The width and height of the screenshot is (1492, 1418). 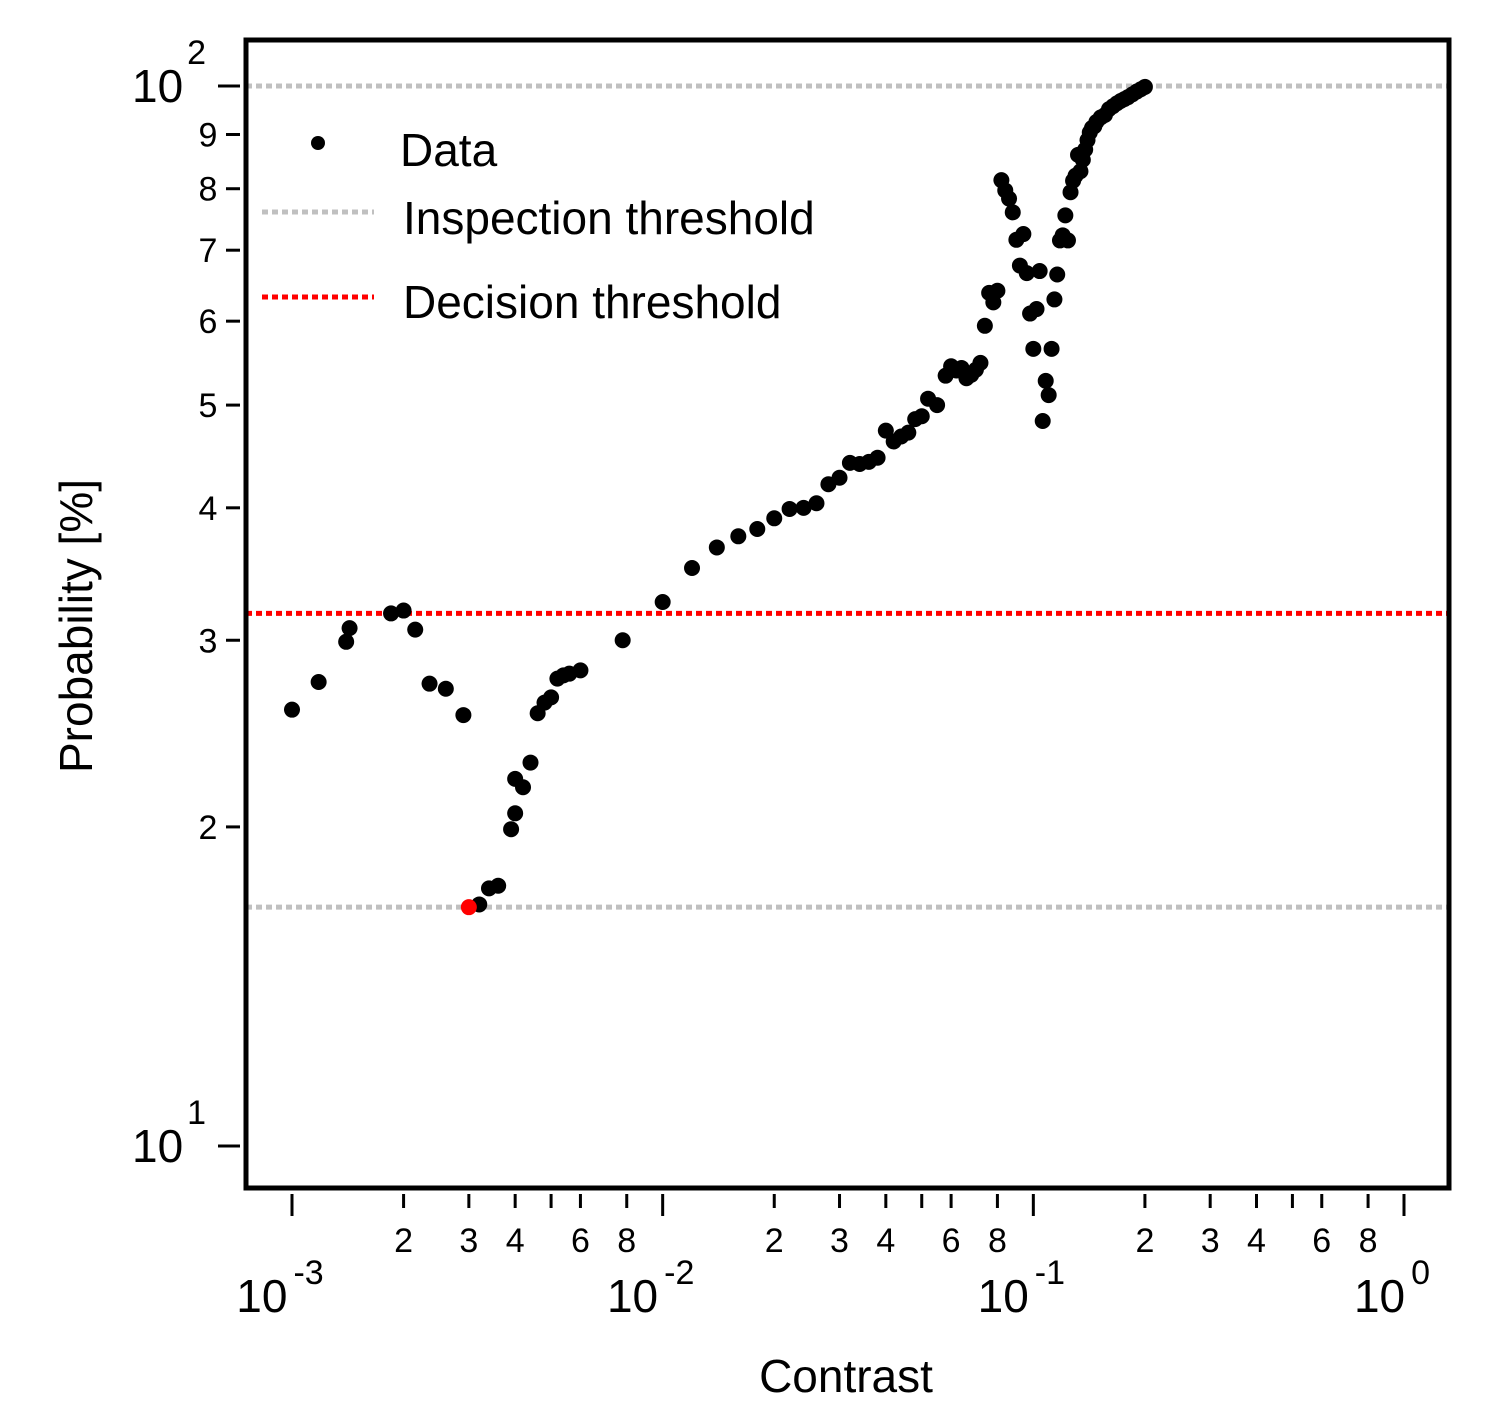 I want to click on x-axis-ticks: 10 -3 10 -2 10 -1 10 02 3 4 6 8 2 3 4 6 8 2 3 4 6 8, so click(x=833, y=1258).